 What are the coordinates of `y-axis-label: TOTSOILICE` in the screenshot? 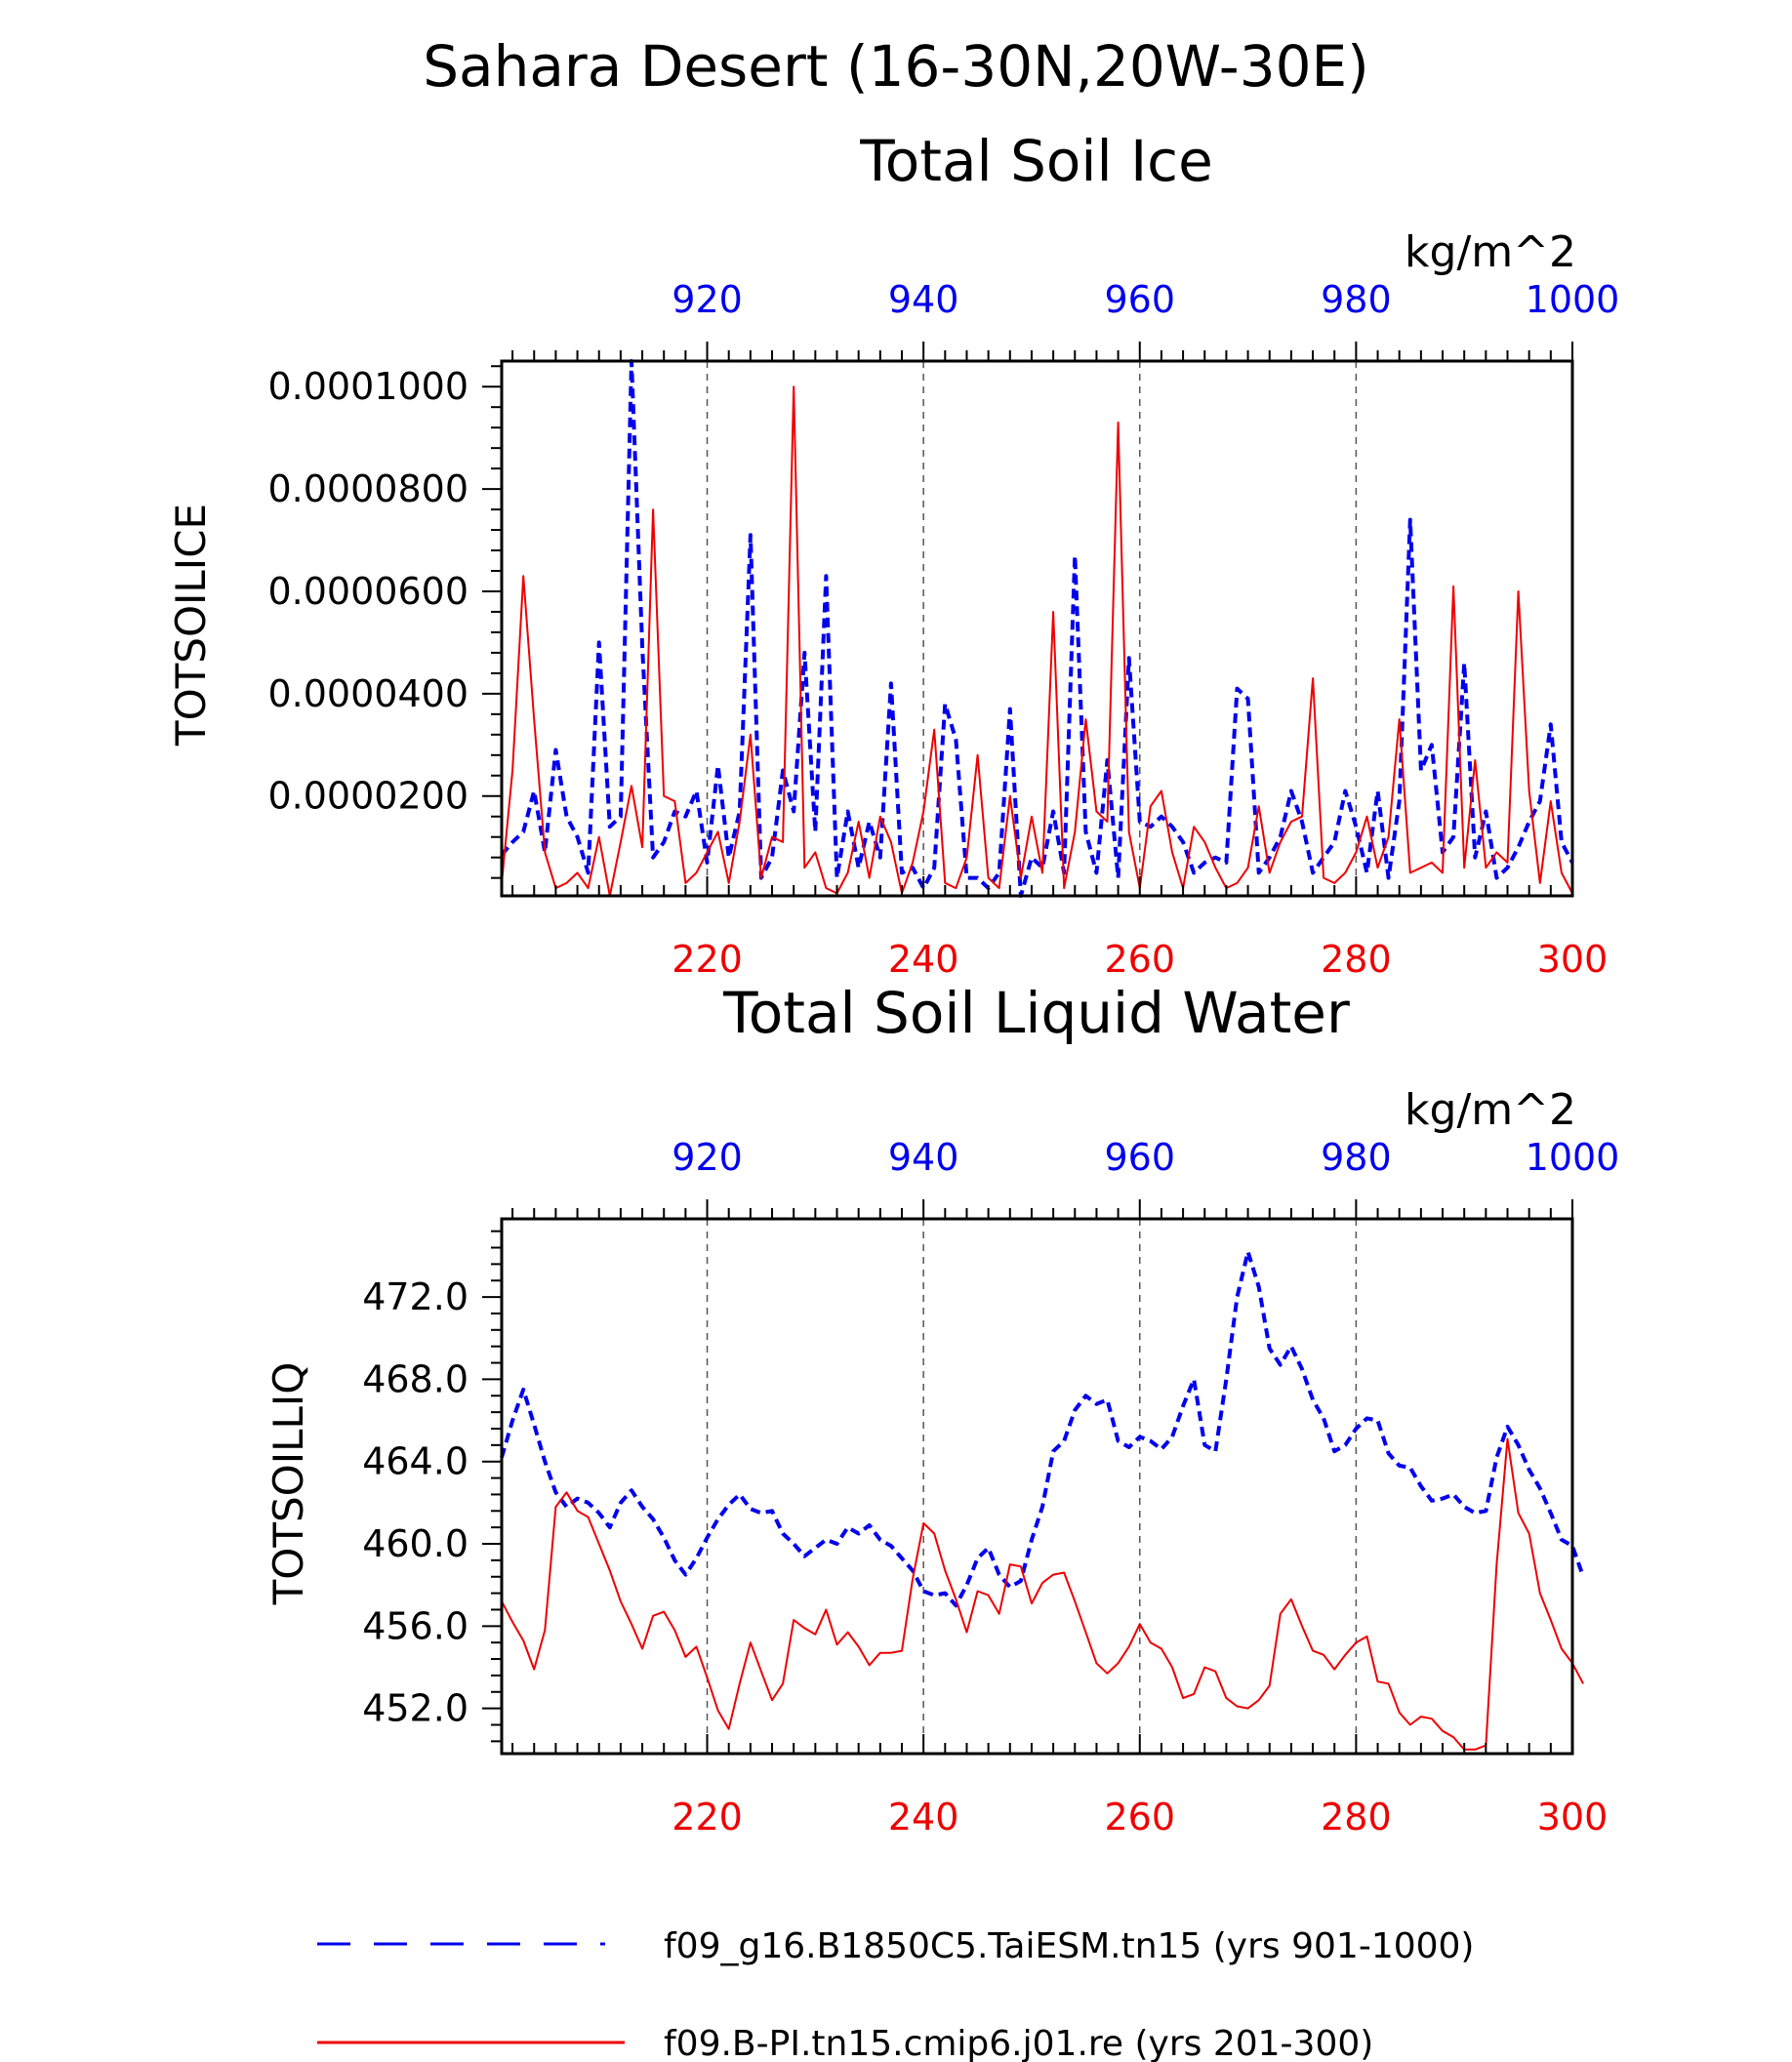 It's located at (191, 625).